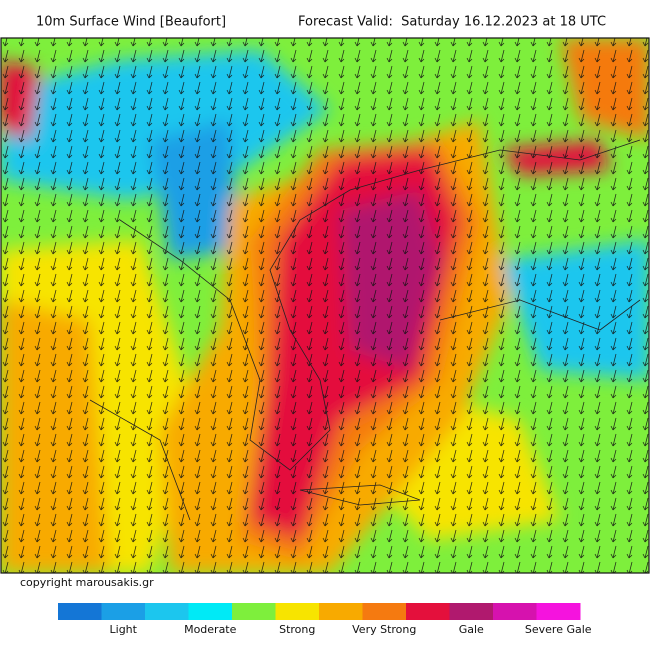 The height and width of the screenshot is (650, 650). I want to click on legend-label: Very Strong, so click(384, 629).